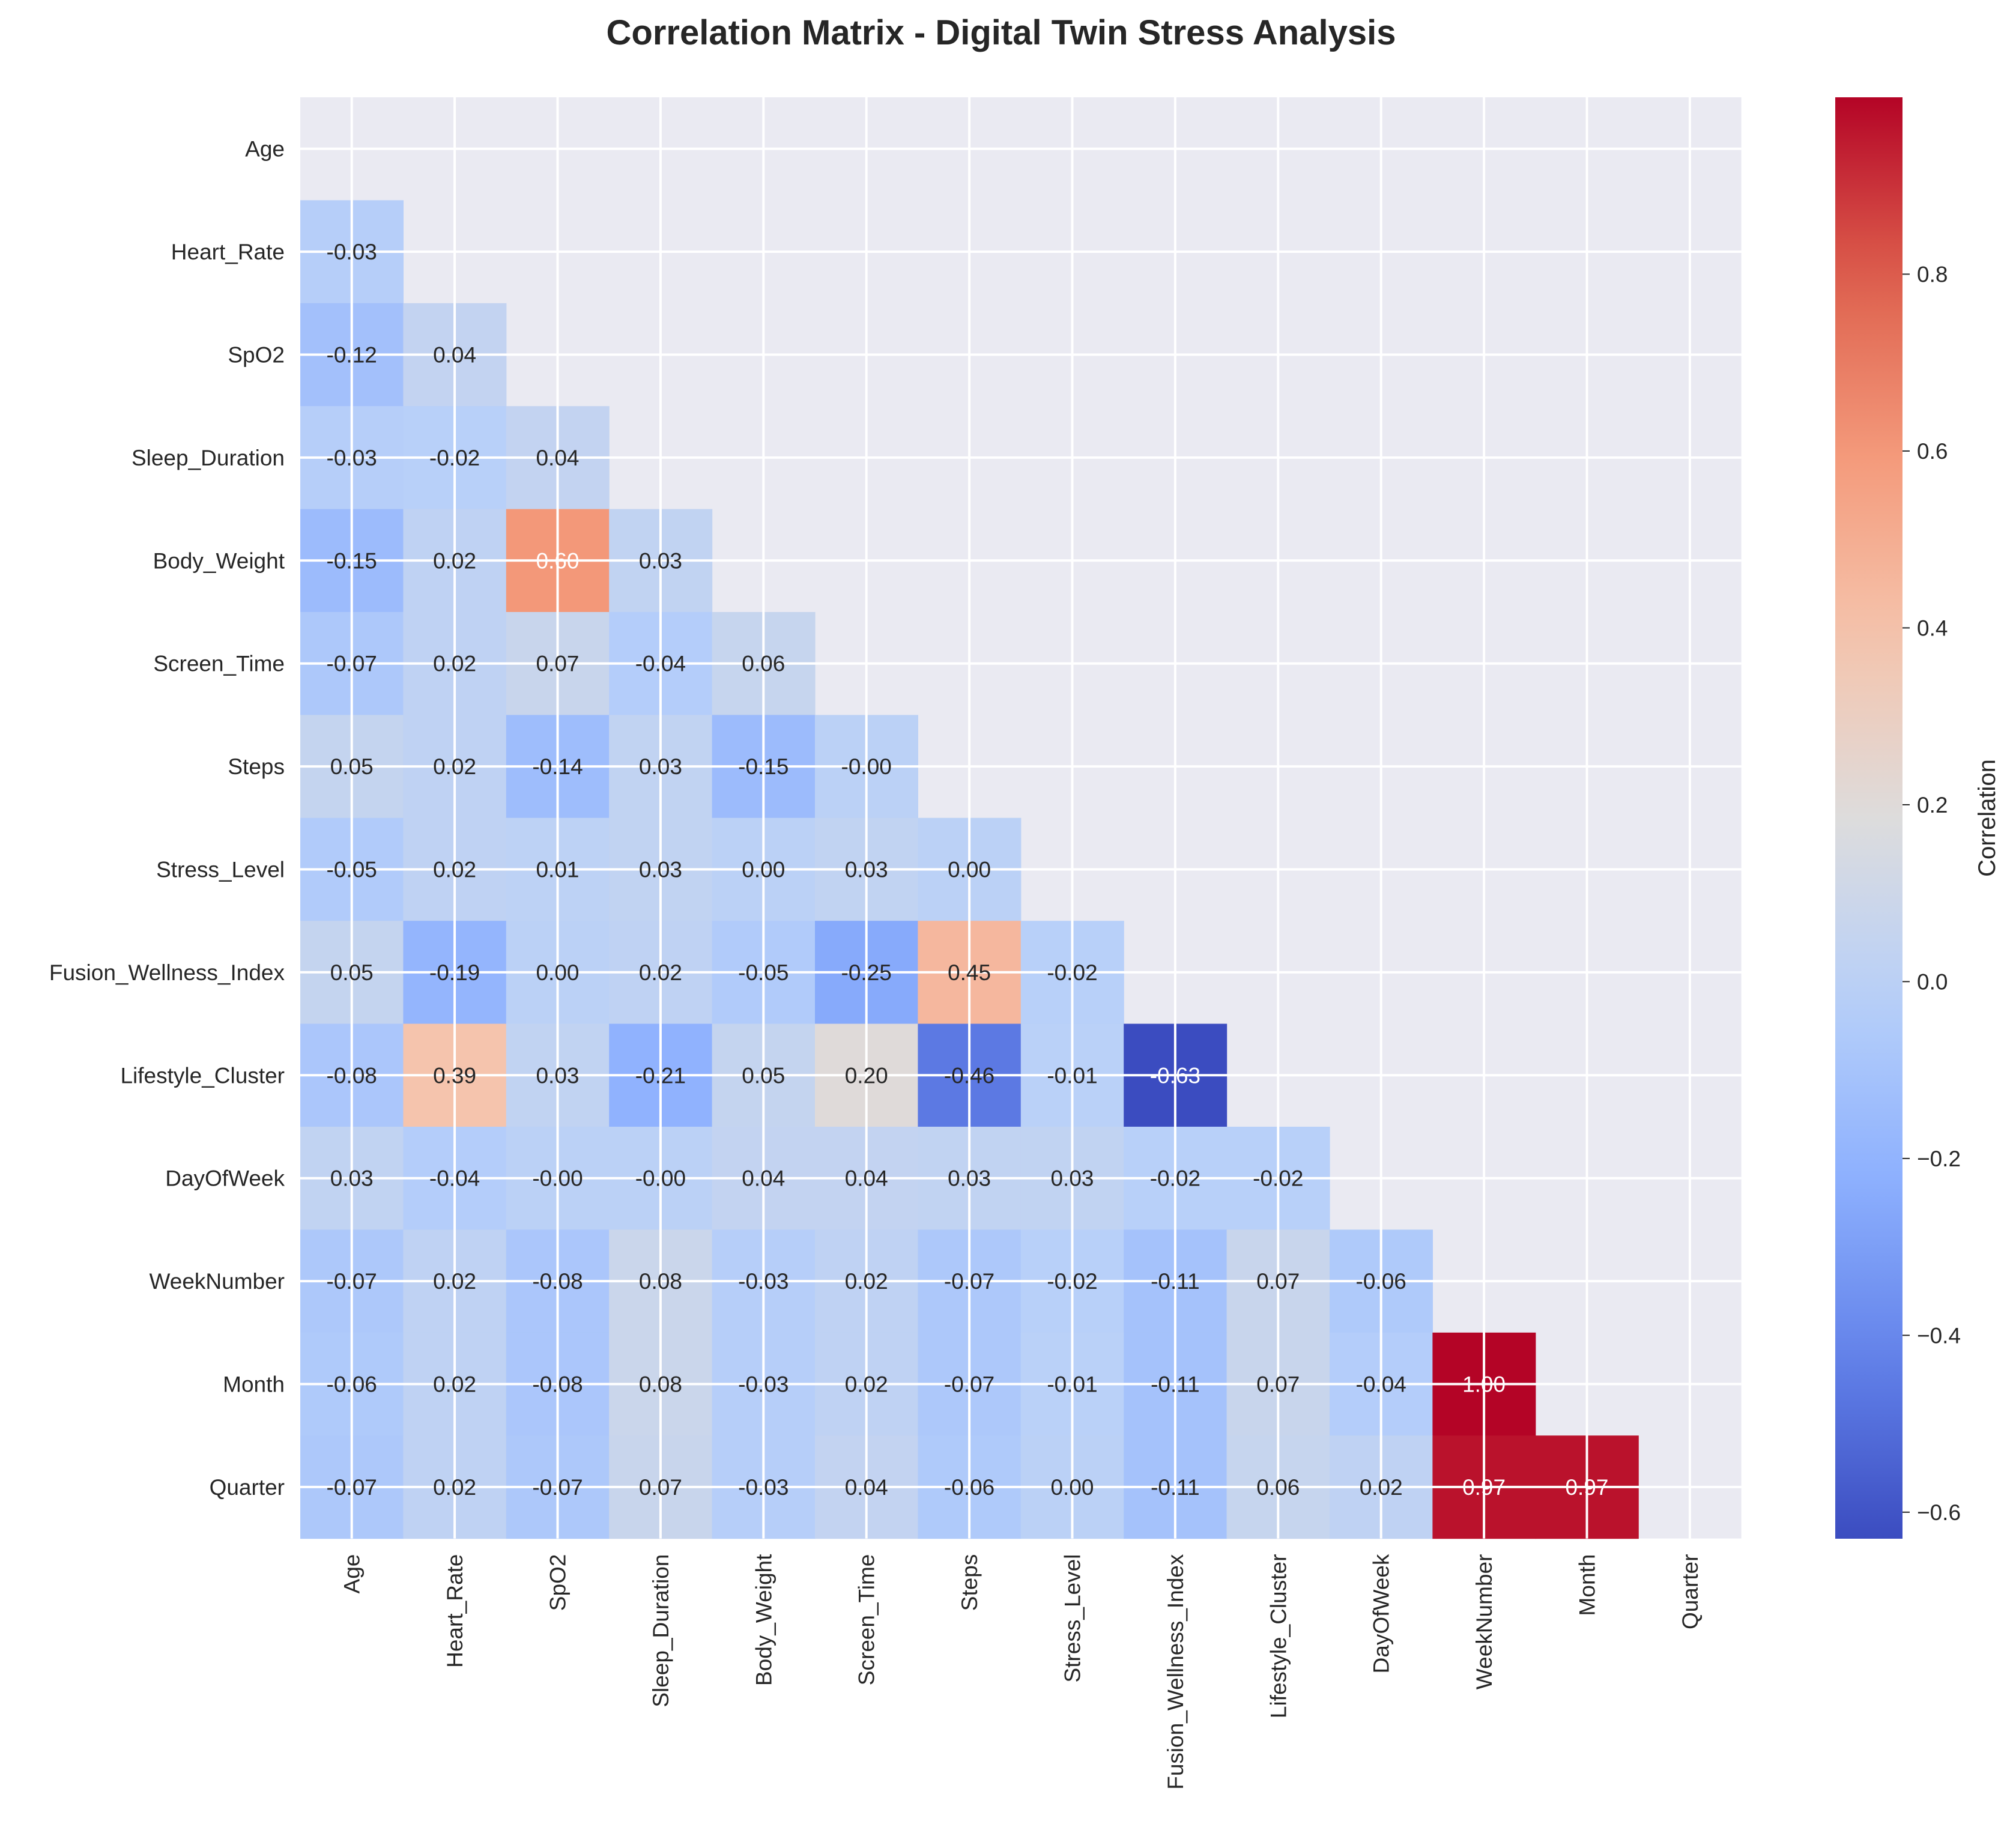  Describe the element at coordinates (256, 766) in the screenshot. I see `y-tick-label: Steps` at that location.